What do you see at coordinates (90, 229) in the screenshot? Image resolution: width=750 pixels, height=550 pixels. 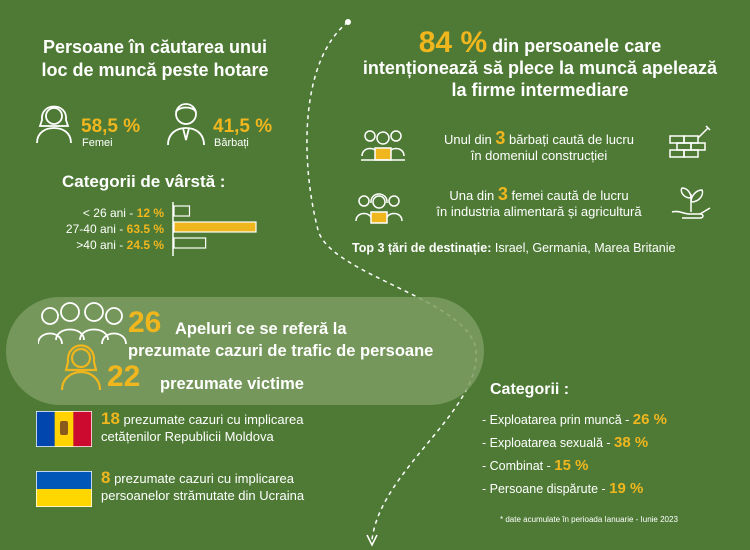 I see `age-label: 27-40 ani` at bounding box center [90, 229].